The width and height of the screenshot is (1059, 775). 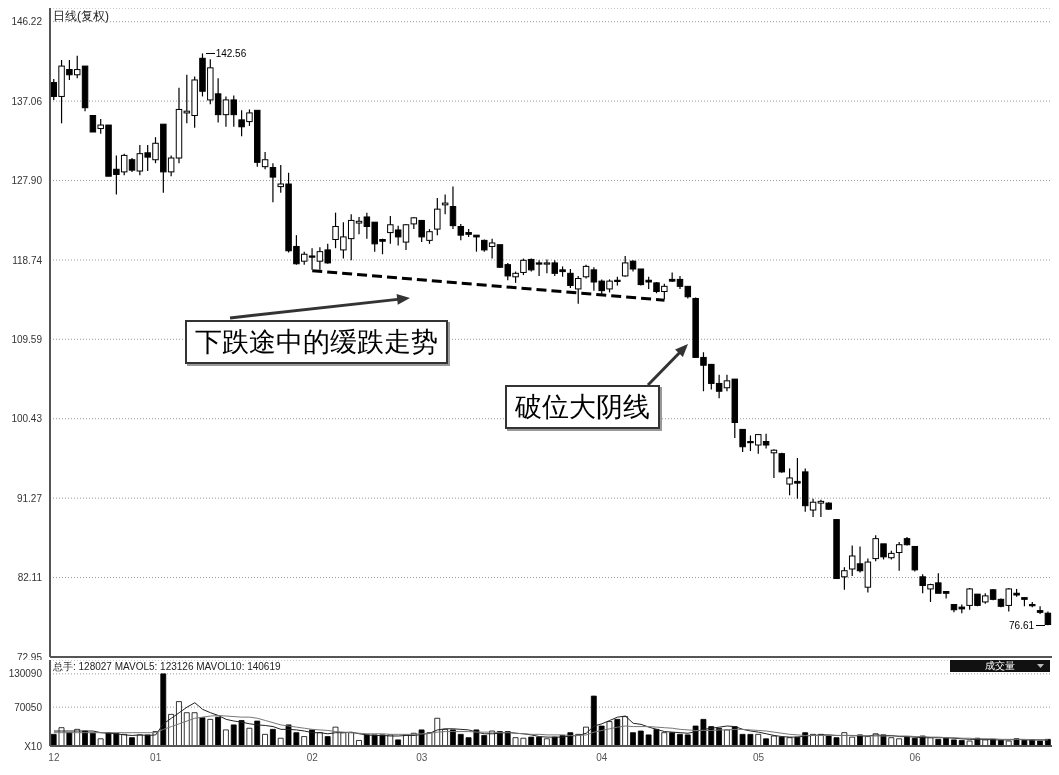 I want to click on x-tick-label: 12, so click(x=54, y=758).